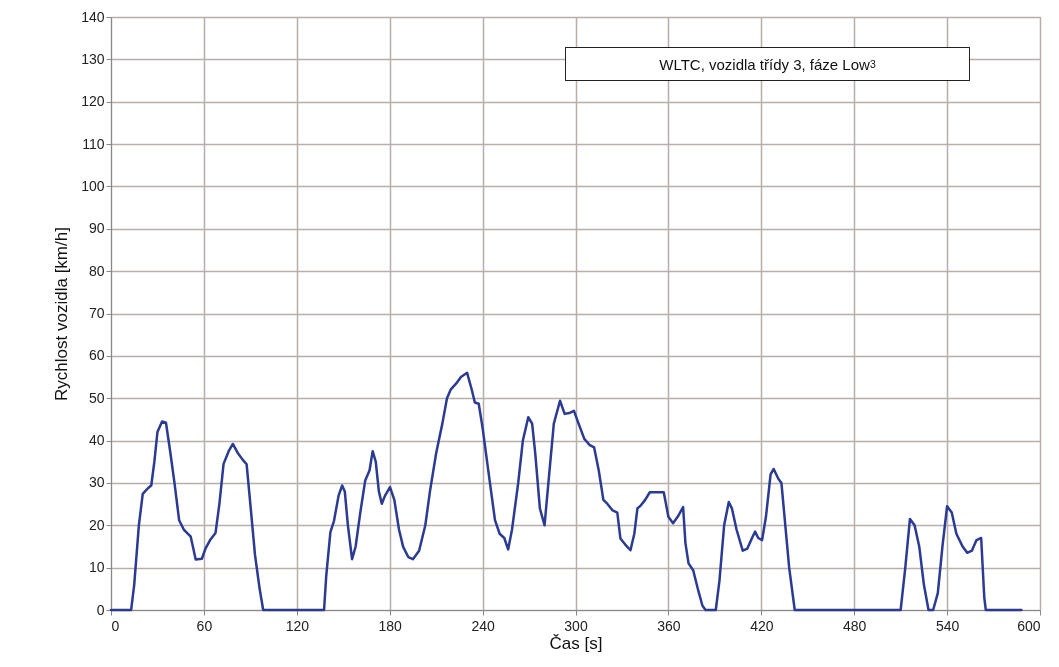 The height and width of the screenshot is (667, 1059). Describe the element at coordinates (96, 355) in the screenshot. I see `y-tick-label: 60` at that location.